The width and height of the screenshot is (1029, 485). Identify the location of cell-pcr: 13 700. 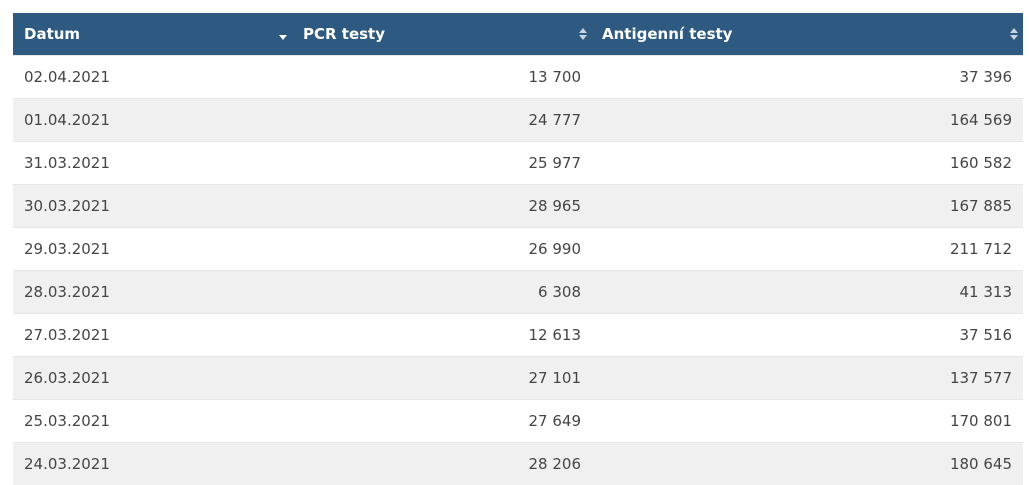
(442, 77).